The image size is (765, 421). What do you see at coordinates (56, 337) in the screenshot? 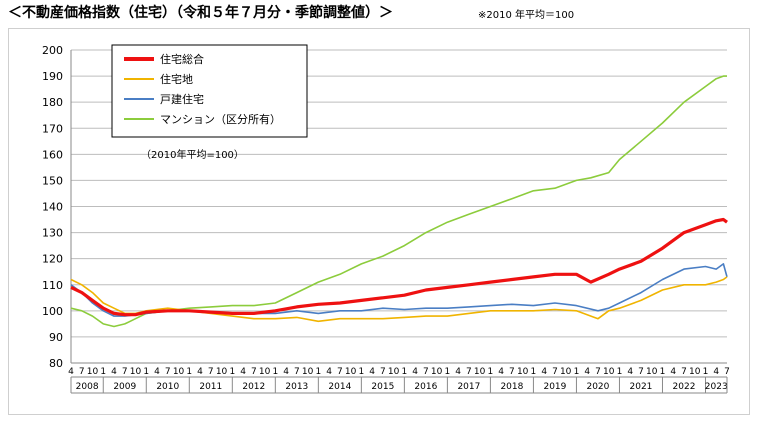
I see `y-tick-label: 90` at bounding box center [56, 337].